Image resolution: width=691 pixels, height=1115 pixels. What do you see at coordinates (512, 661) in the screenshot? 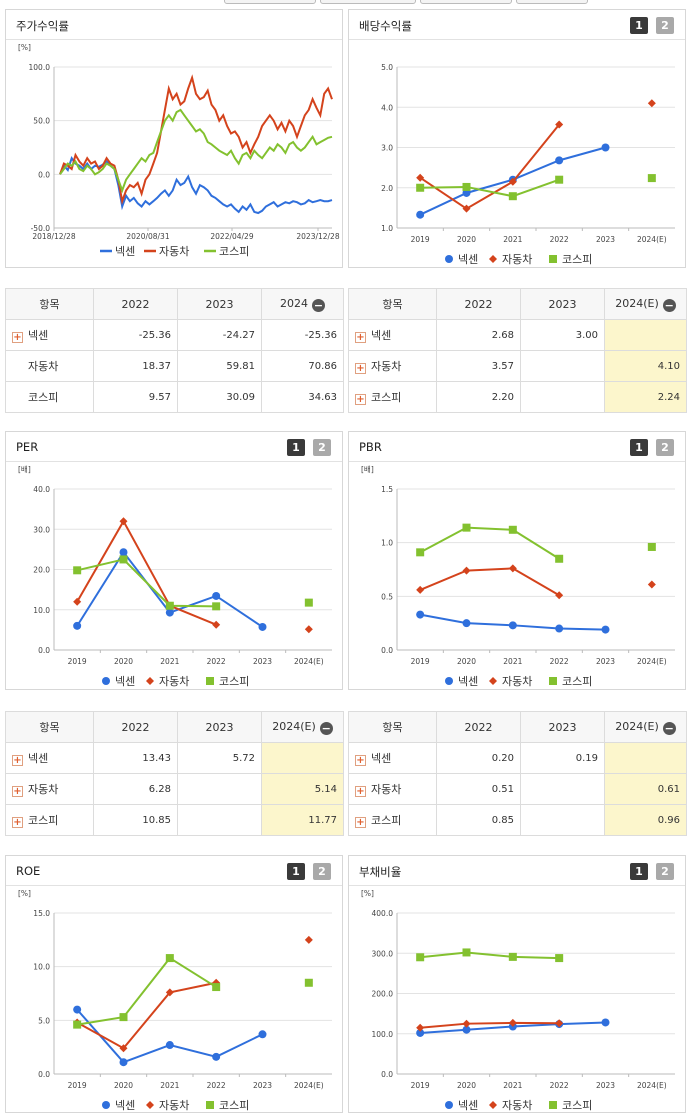
I see `x-tick-label: 2021` at bounding box center [512, 661].